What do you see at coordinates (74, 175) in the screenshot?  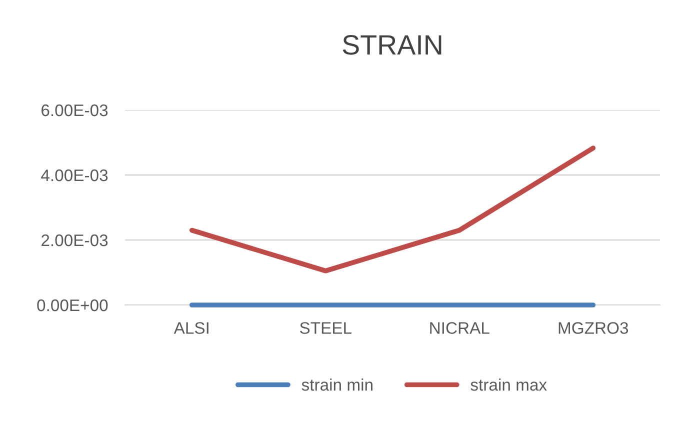 I see `y-tick-label: 4.00E-03` at bounding box center [74, 175].